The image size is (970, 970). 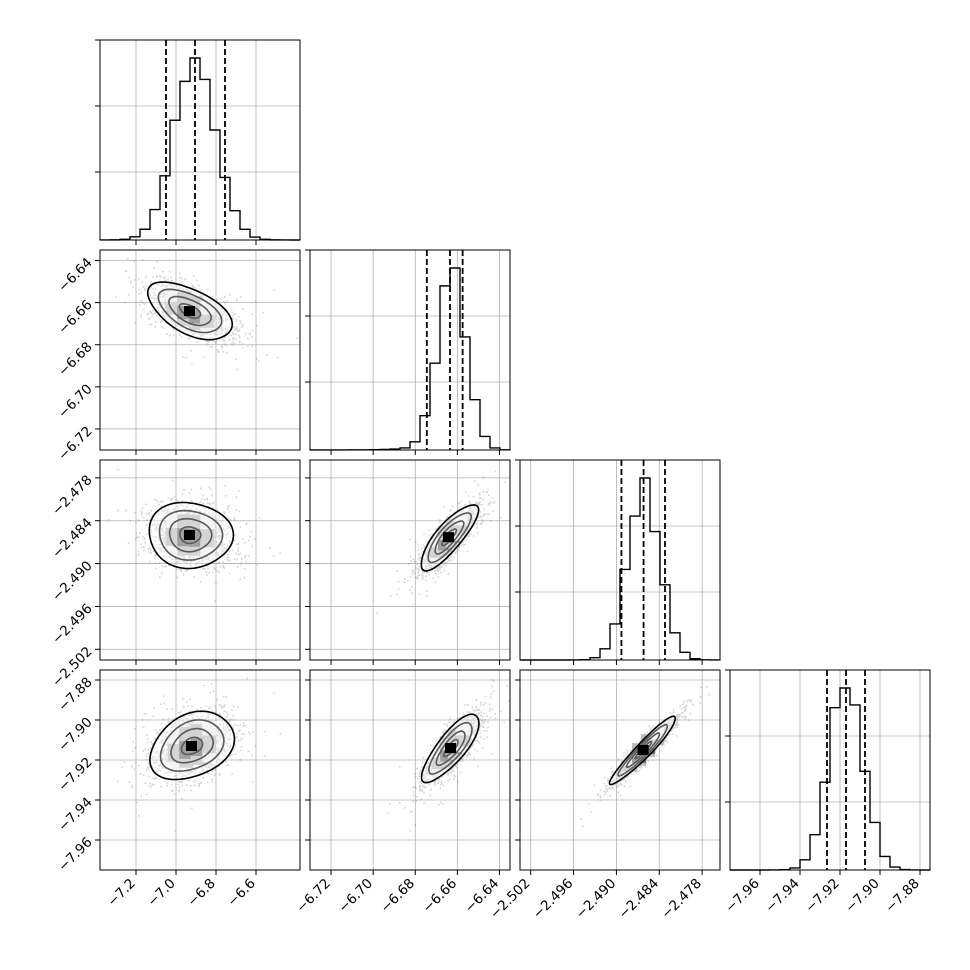 I want to click on x-tick-label-0-2: −6.8, so click(x=201, y=893).